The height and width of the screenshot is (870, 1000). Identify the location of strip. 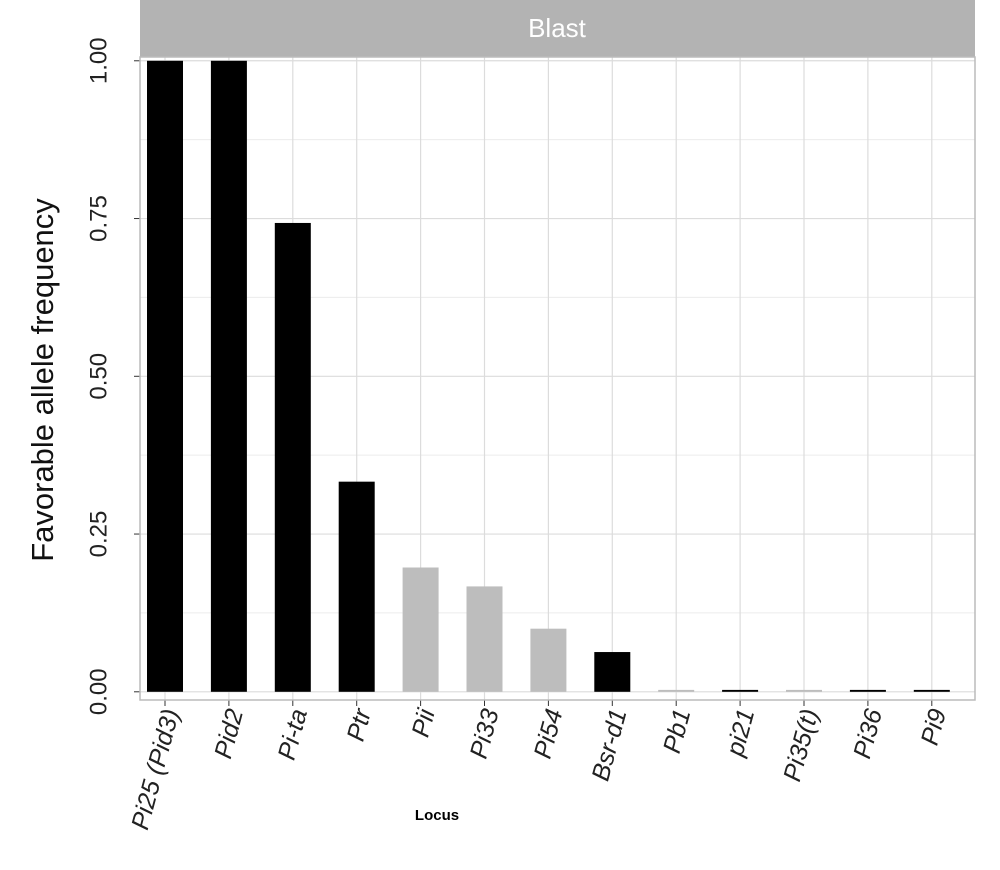
(557, 28).